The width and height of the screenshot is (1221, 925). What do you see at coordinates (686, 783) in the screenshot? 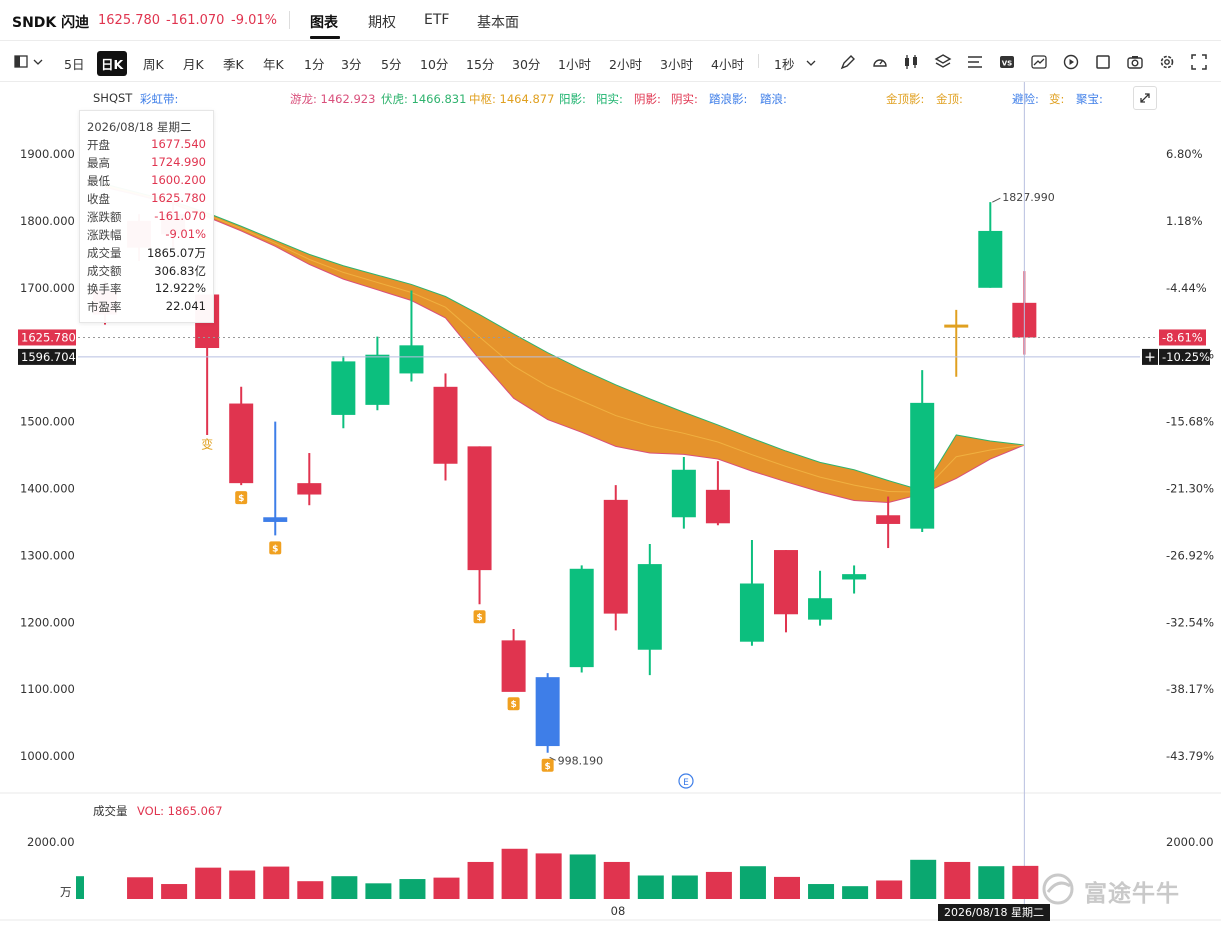
I see `earnings-marker-letter: E` at bounding box center [686, 783].